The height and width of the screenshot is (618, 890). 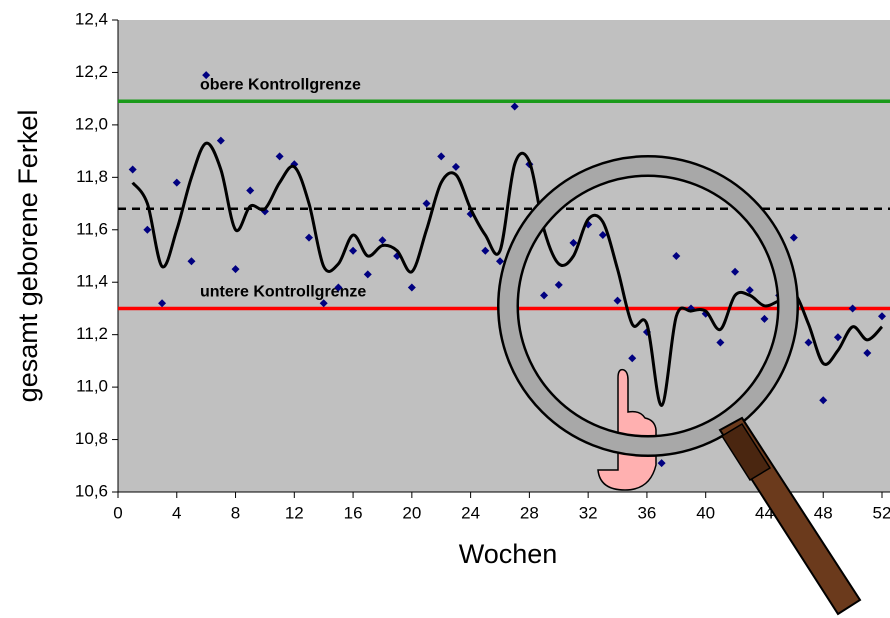 I want to click on reference-label: obere Kontrollgrenze, so click(x=280, y=85).